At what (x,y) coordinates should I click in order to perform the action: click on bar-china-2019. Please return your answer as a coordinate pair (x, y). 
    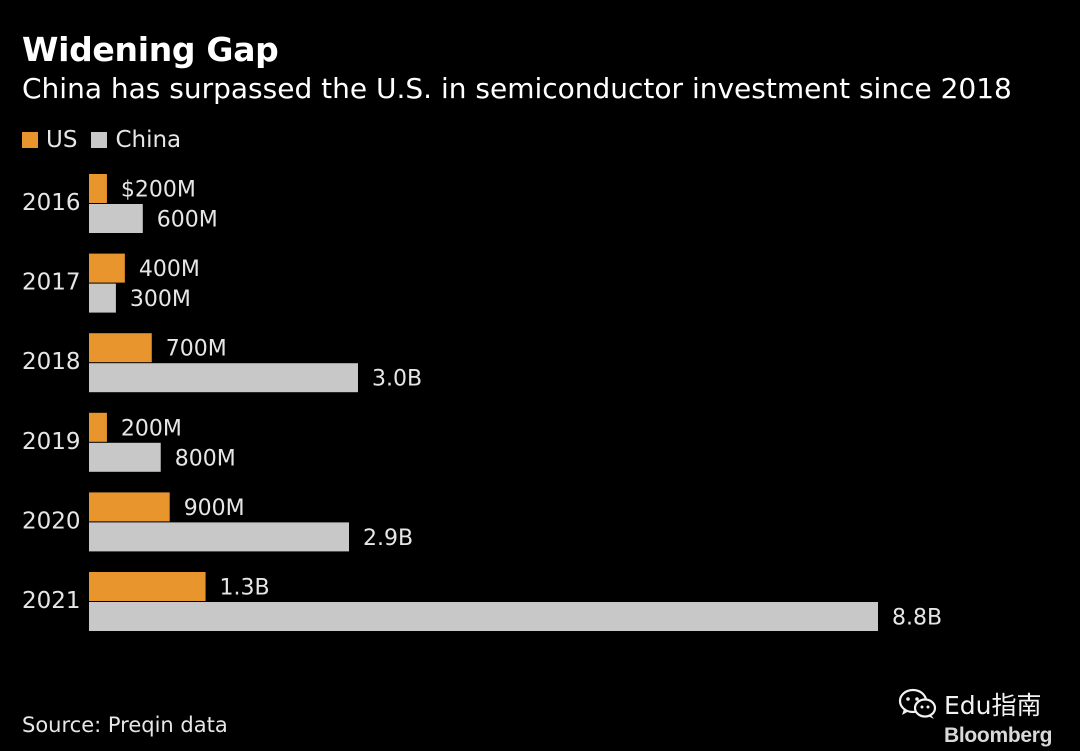
    Looking at the image, I should click on (125, 457).